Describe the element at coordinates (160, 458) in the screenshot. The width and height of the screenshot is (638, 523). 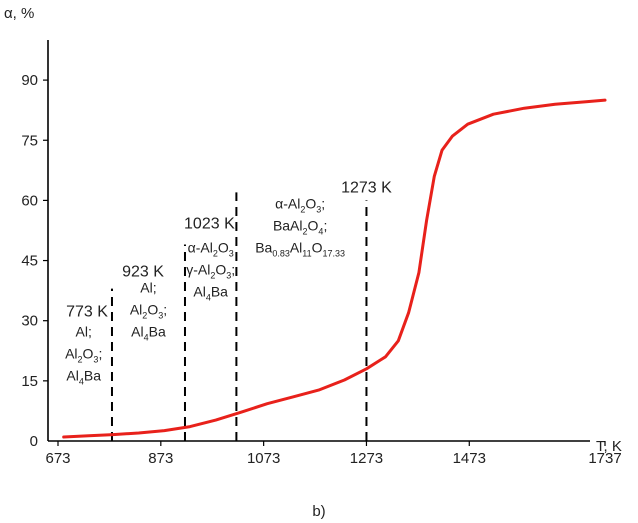
I see `x-tick-label: 873` at that location.